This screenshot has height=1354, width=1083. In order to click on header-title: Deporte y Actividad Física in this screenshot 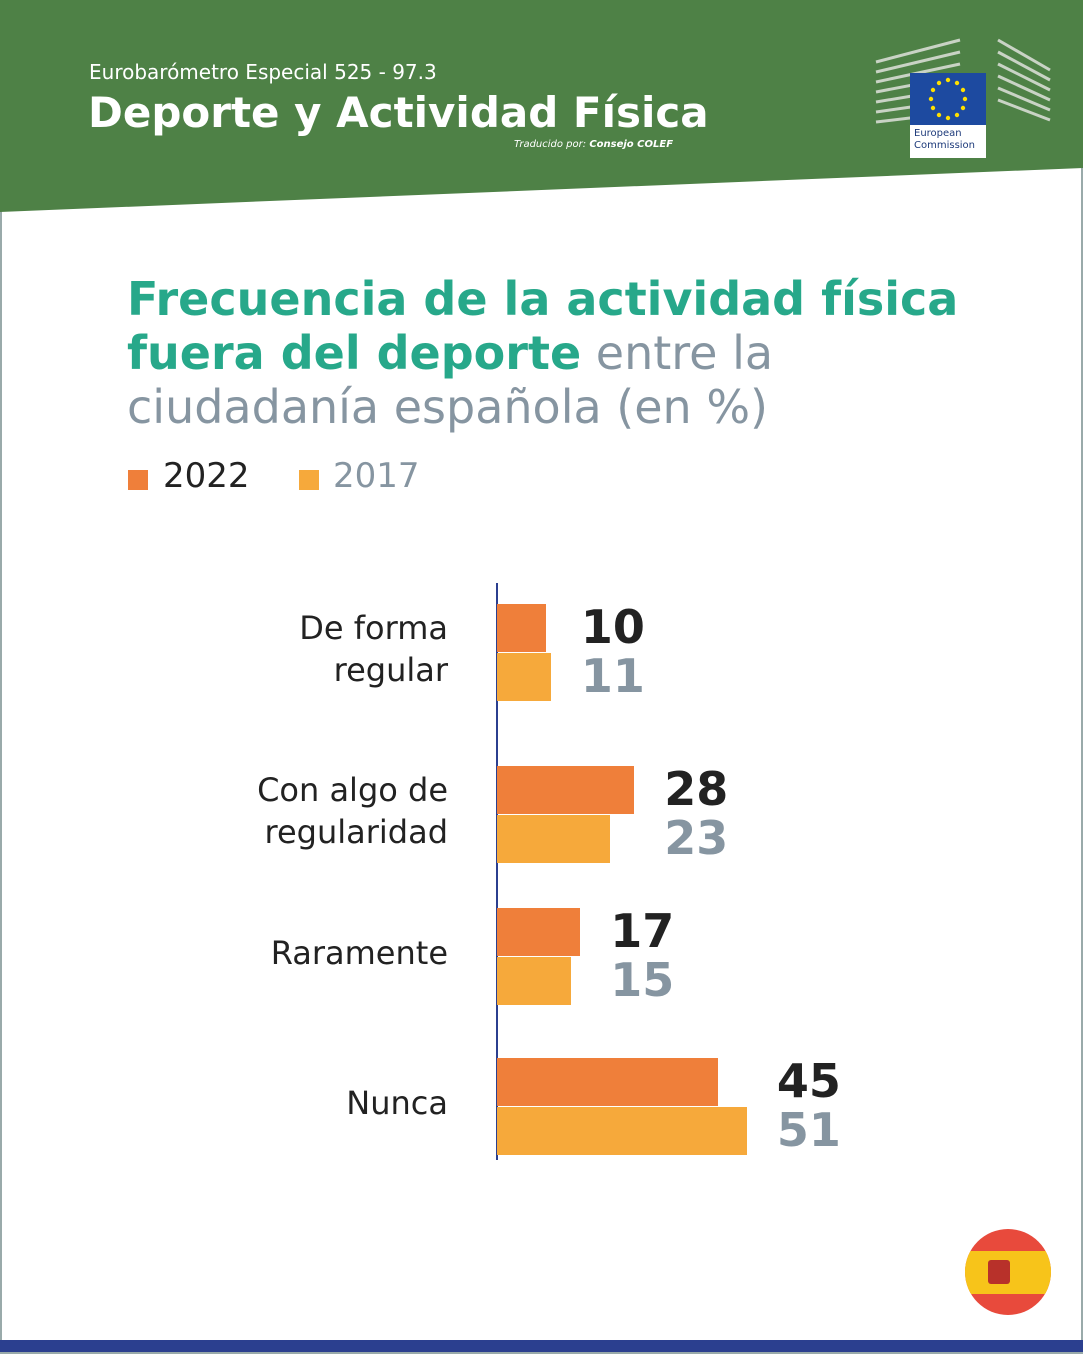, I will do `click(398, 112)`.